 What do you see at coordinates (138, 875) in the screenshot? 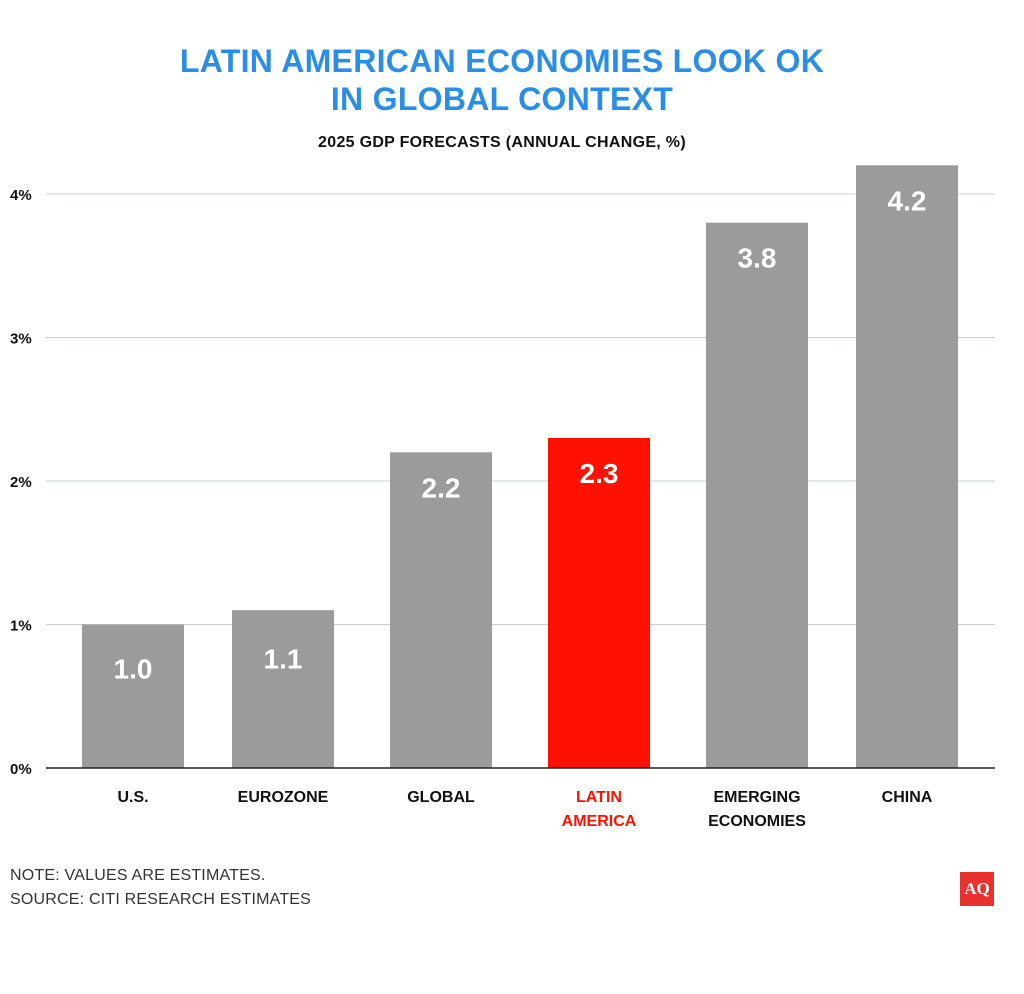
I see `note-text: NOTE: VALUES ARE ESTIMATES.` at bounding box center [138, 875].